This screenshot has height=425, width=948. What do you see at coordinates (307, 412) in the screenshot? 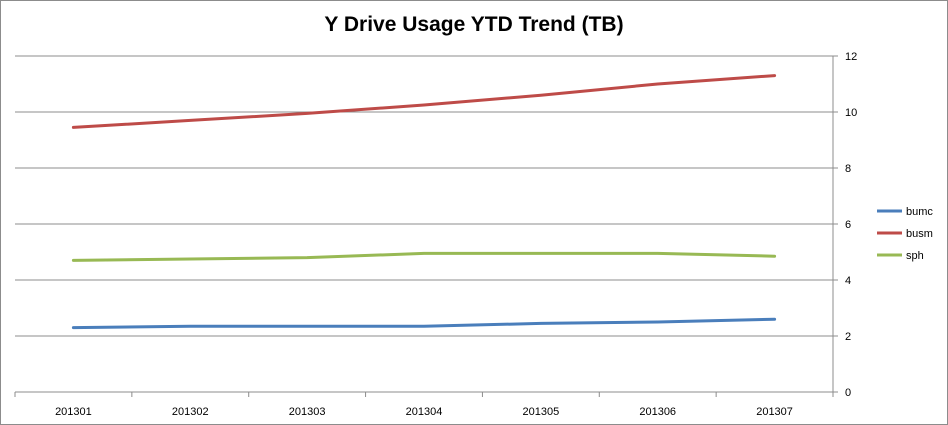
I see `x-tick-label: 201303` at bounding box center [307, 412].